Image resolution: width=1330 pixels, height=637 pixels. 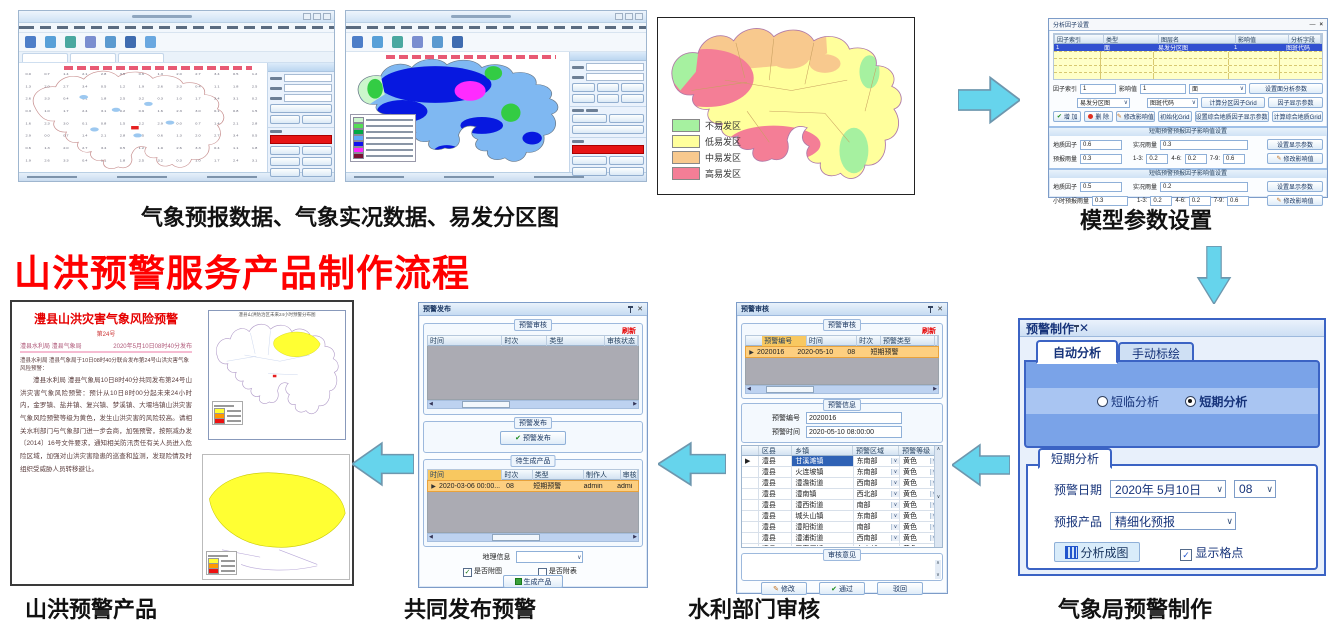 What do you see at coordinates (533, 438) in the screenshot?
I see `publish-button: ✔ 预警发布` at bounding box center [533, 438].